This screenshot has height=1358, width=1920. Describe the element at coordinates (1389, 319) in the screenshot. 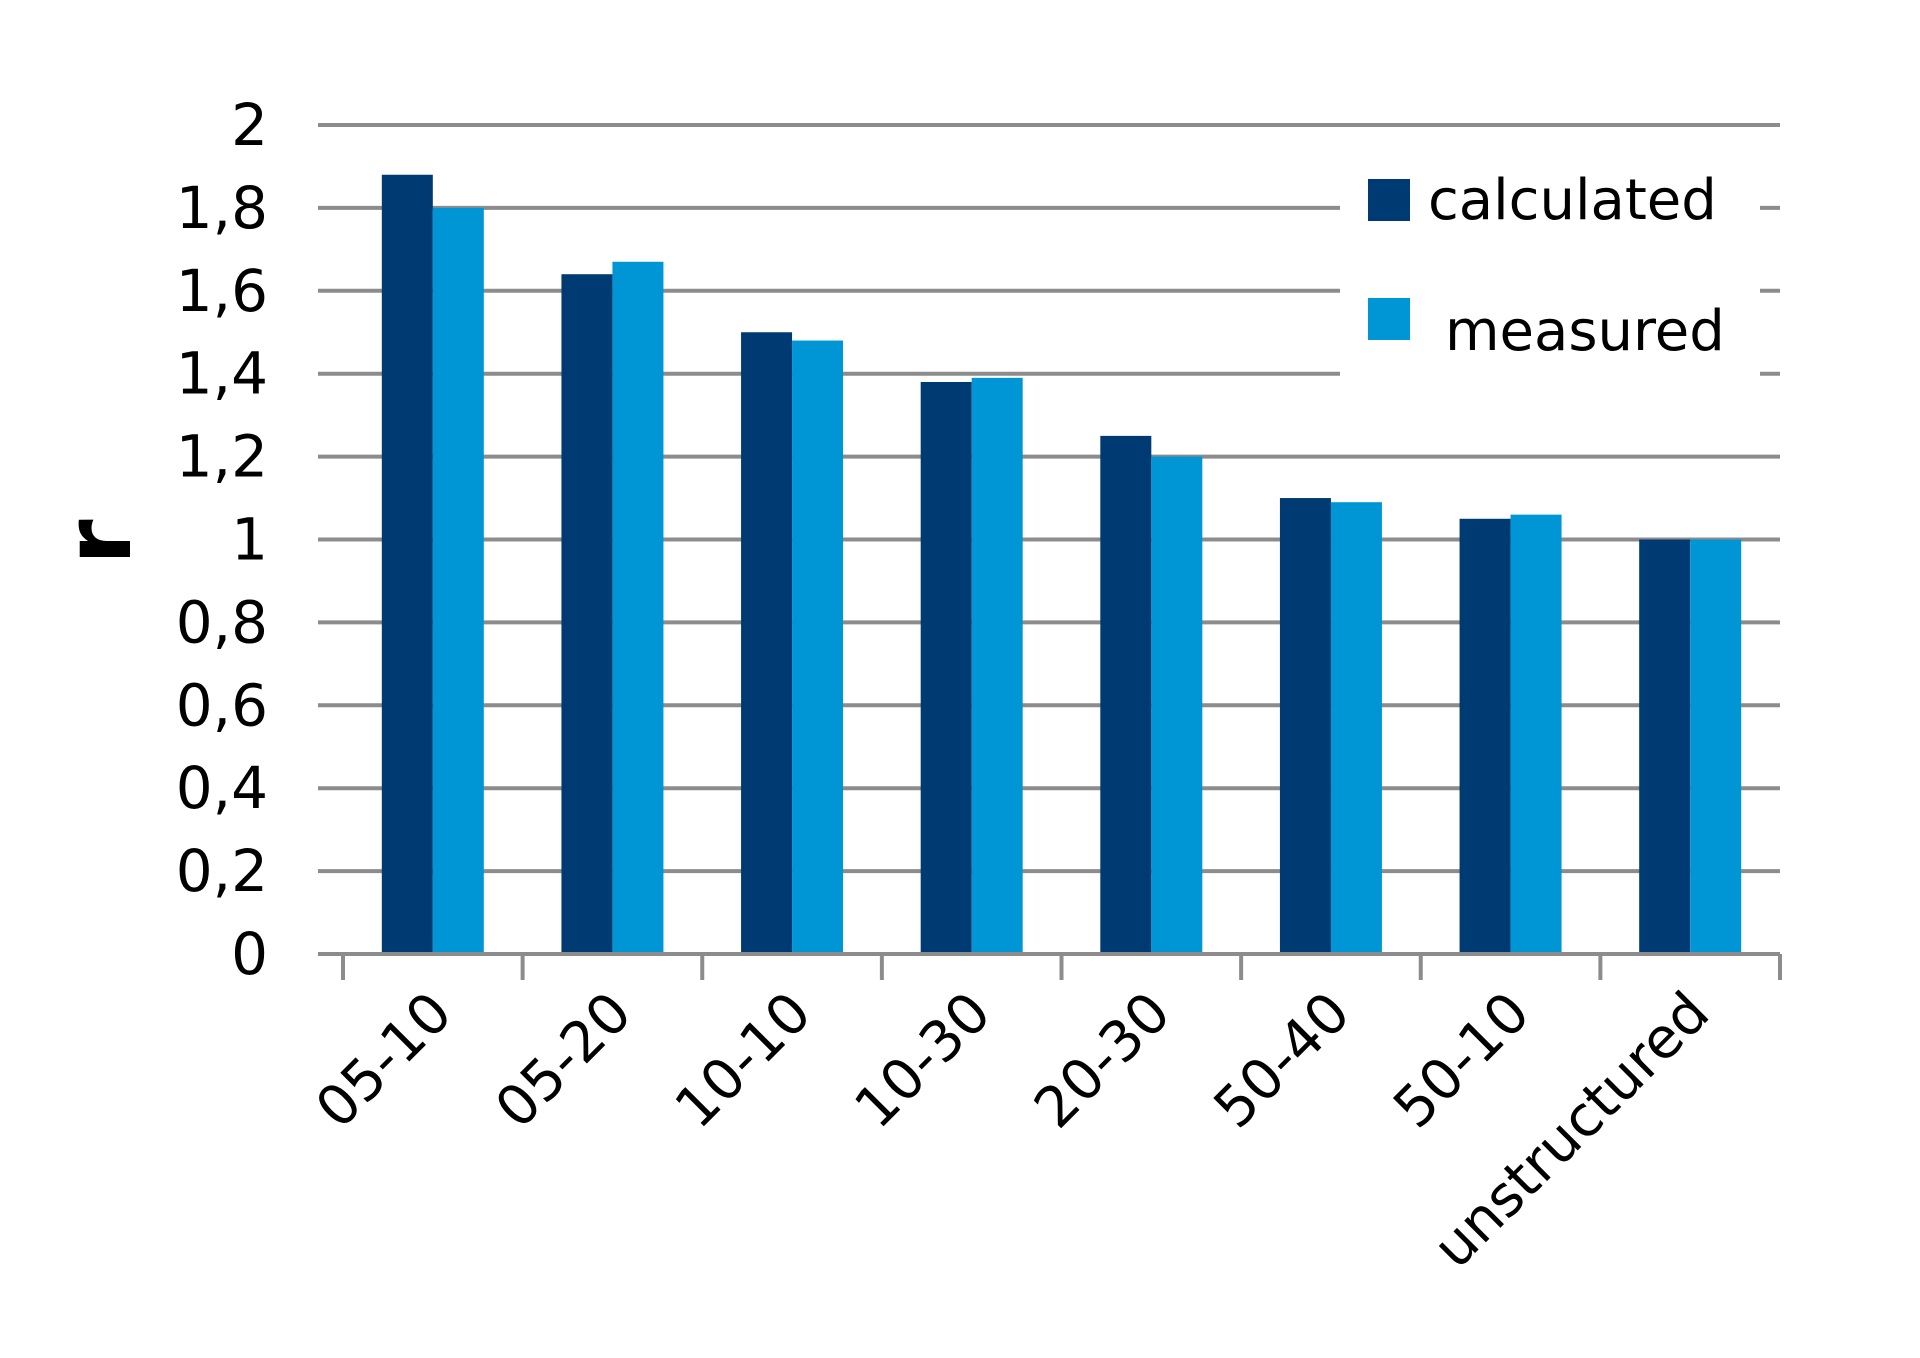

I see `legend-swatch-measured` at that location.